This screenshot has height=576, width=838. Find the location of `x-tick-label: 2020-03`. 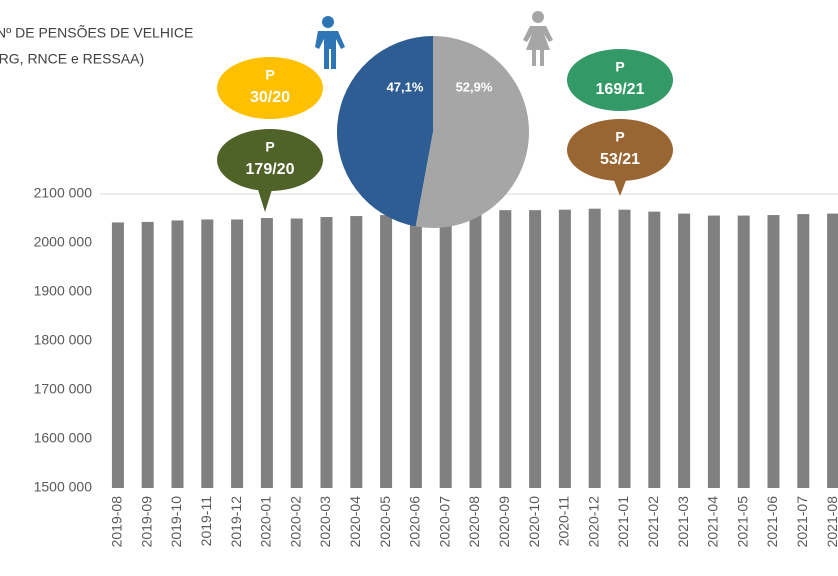

x-tick-label: 2020-03 is located at coordinates (325, 522).